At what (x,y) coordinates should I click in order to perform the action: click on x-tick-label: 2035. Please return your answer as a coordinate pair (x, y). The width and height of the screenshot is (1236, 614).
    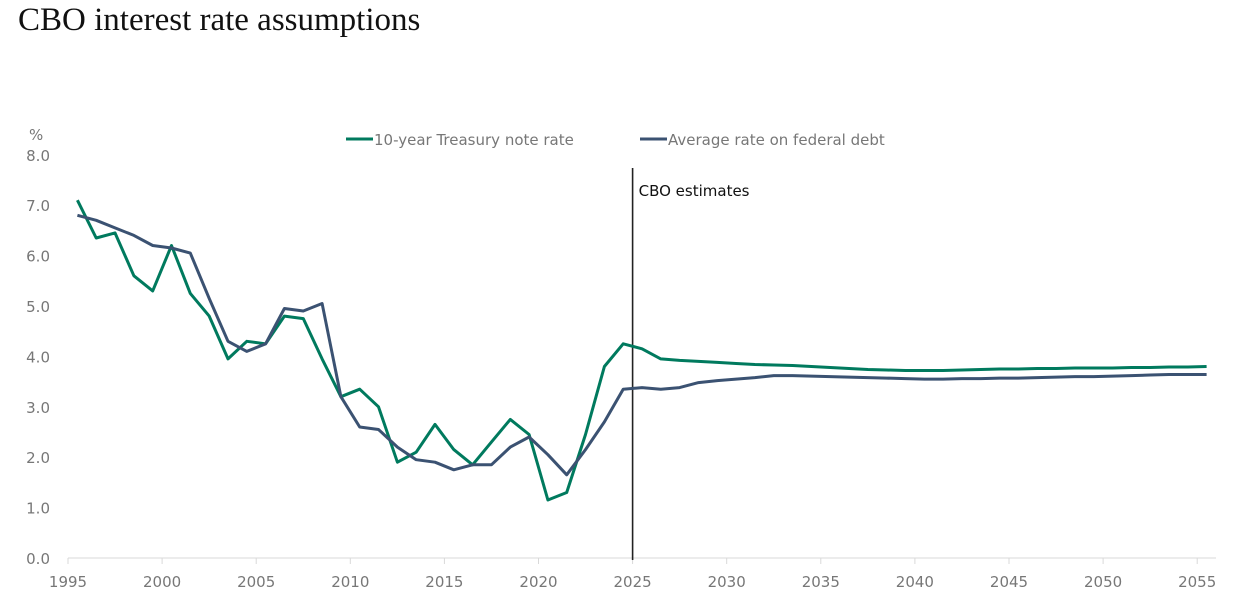
    Looking at the image, I should click on (821, 582).